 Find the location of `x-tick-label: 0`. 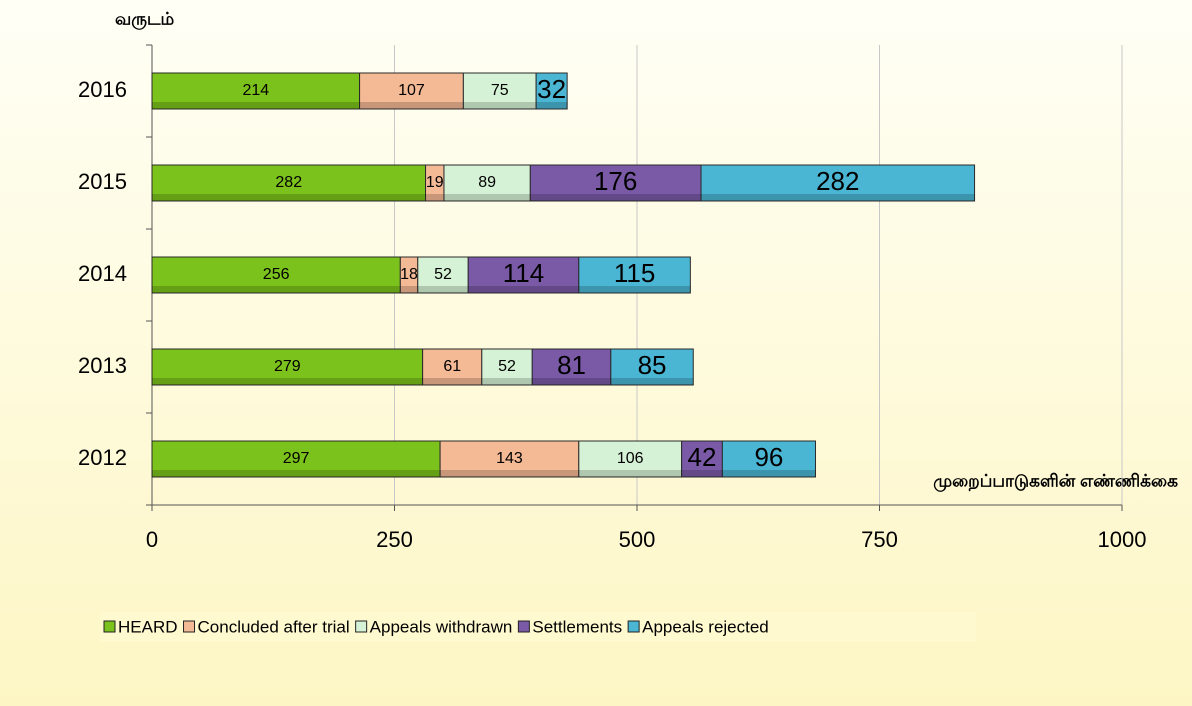

x-tick-label: 0 is located at coordinates (152, 539).